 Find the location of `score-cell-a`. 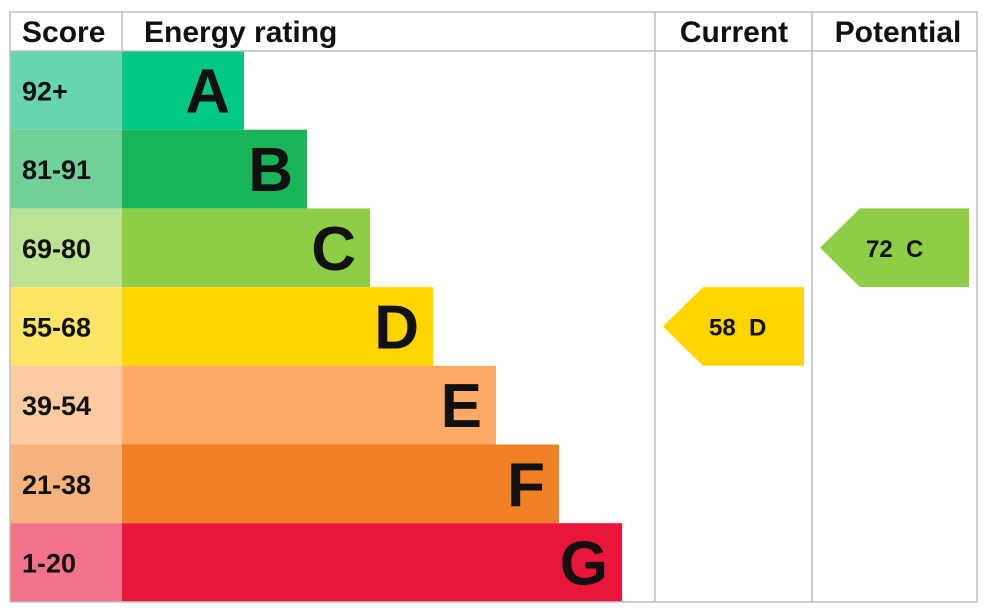

score-cell-a is located at coordinates (66, 90).